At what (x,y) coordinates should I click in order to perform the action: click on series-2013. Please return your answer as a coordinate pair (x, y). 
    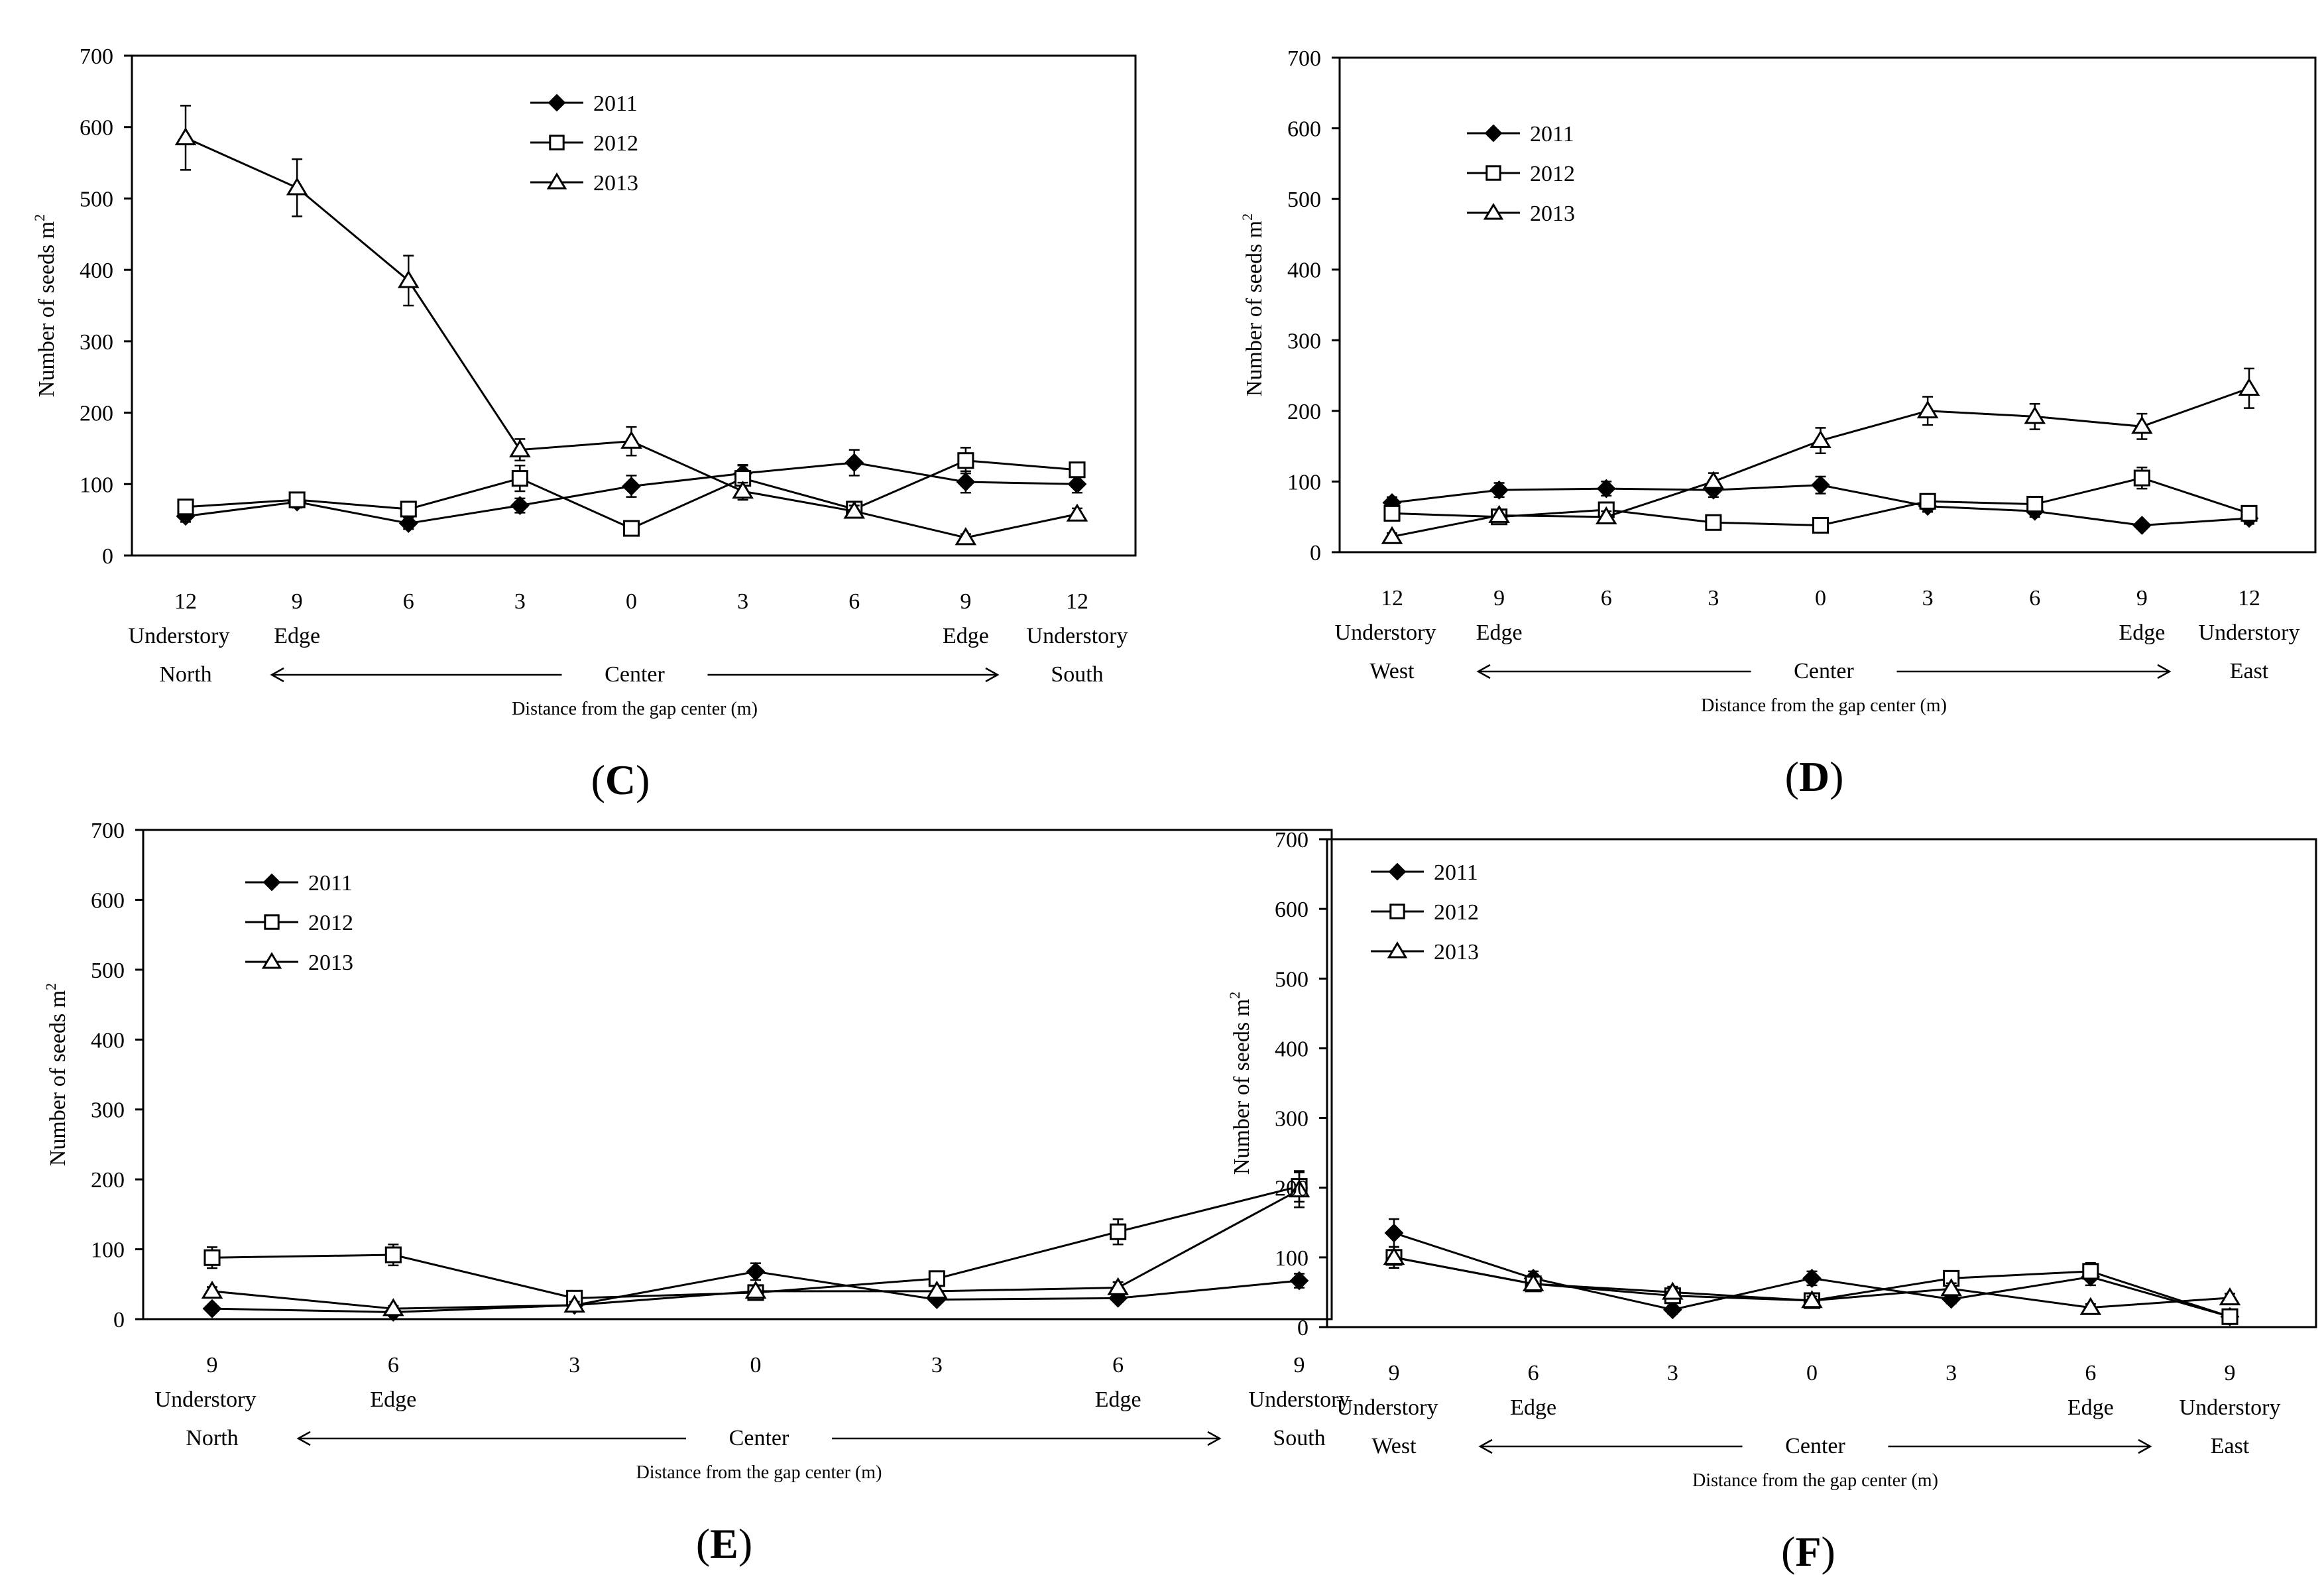
    Looking at the image, I should click on (631, 325).